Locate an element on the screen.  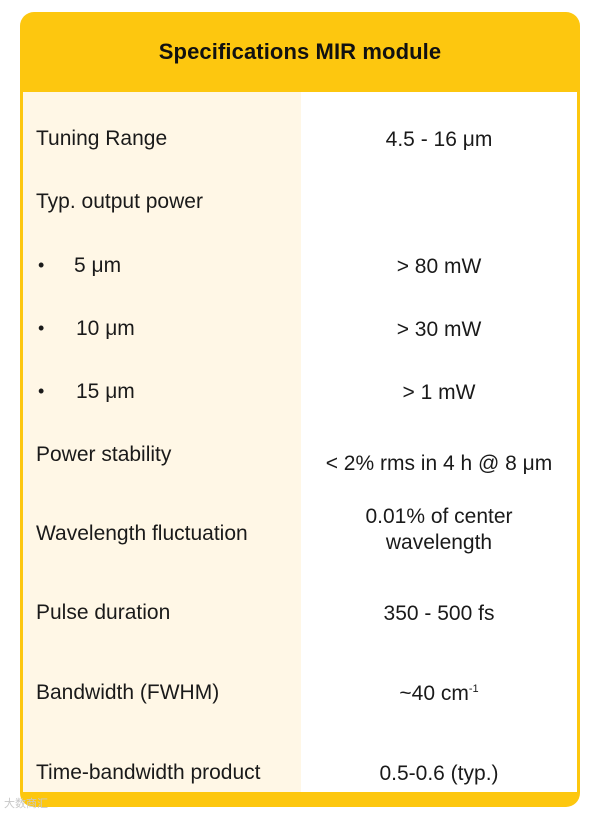
spec-label: Tuning Range is located at coordinates (102, 138).